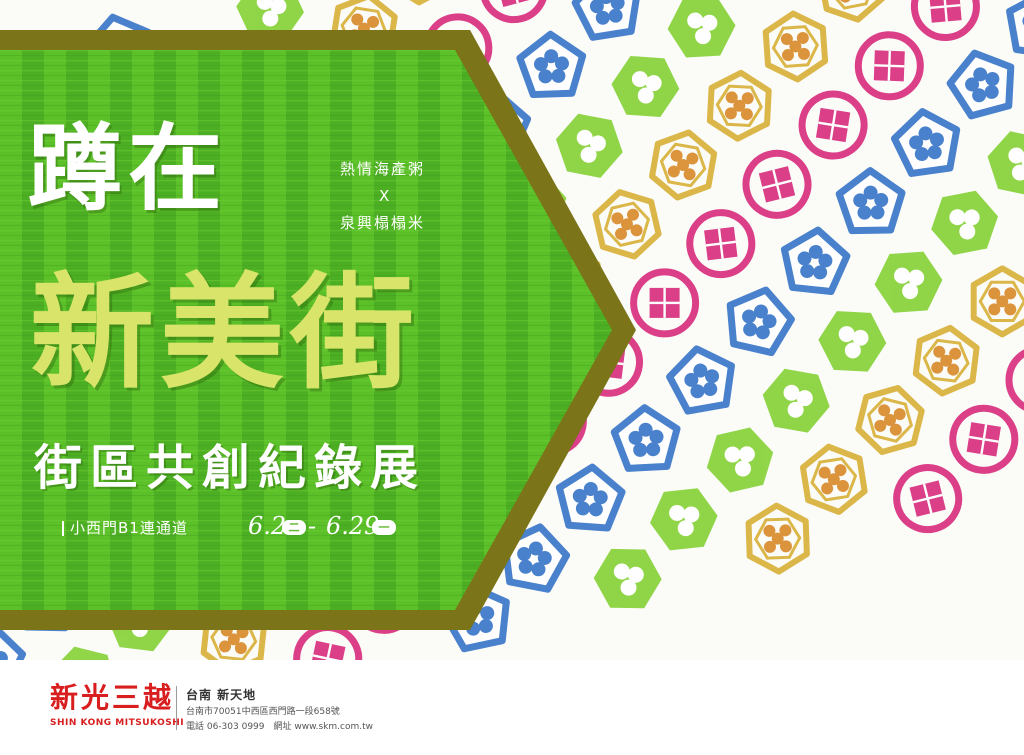 This screenshot has width=1024, height=755. Describe the element at coordinates (117, 723) in the screenshot. I see `brand-logo-english: SHIN KONG MITSUKOSHI` at that location.